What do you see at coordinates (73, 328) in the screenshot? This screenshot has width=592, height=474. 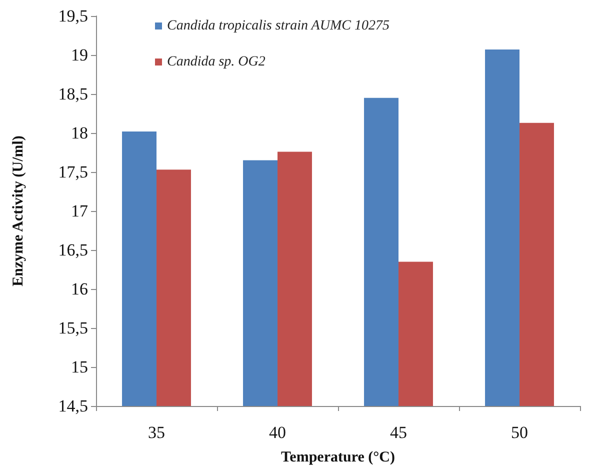 I see `y-tick-label: 15,5` at bounding box center [73, 328].